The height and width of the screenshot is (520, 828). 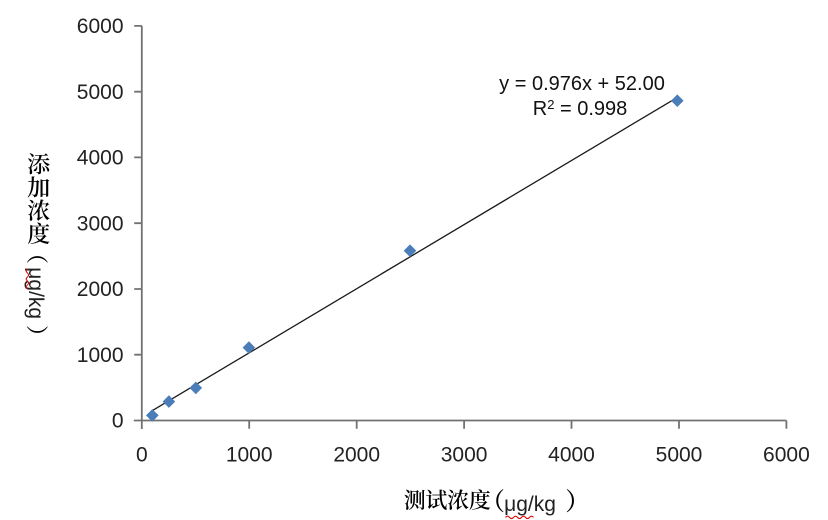 I want to click on svg-text: y = 0.976x + 52.00, so click(x=582, y=84).